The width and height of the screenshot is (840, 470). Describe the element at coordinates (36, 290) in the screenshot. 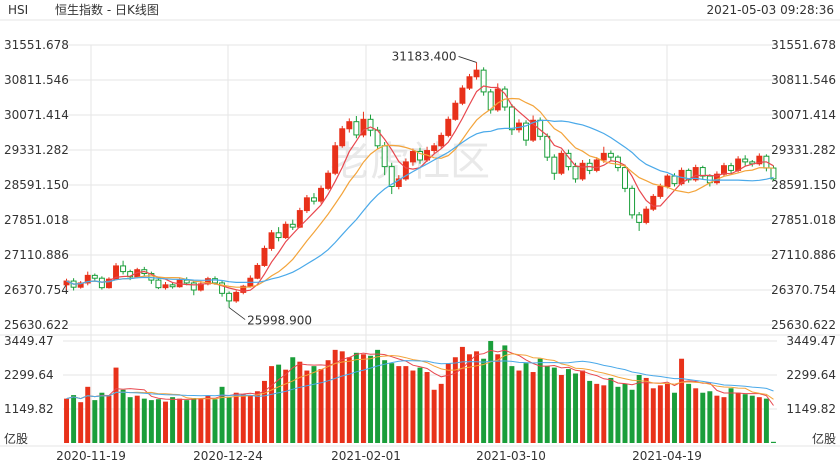

I see `price-tick-left: 26370.754` at that location.